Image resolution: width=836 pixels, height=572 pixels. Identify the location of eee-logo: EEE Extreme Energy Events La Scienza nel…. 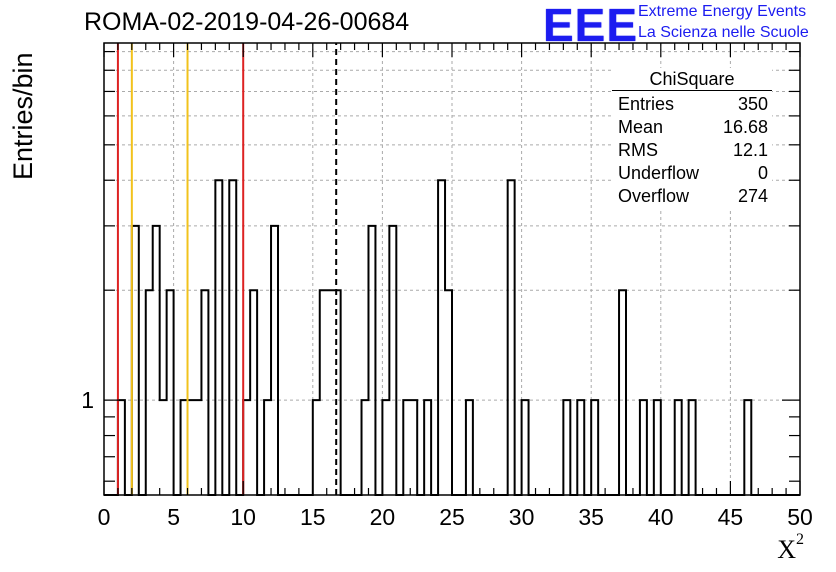
(688, 25).